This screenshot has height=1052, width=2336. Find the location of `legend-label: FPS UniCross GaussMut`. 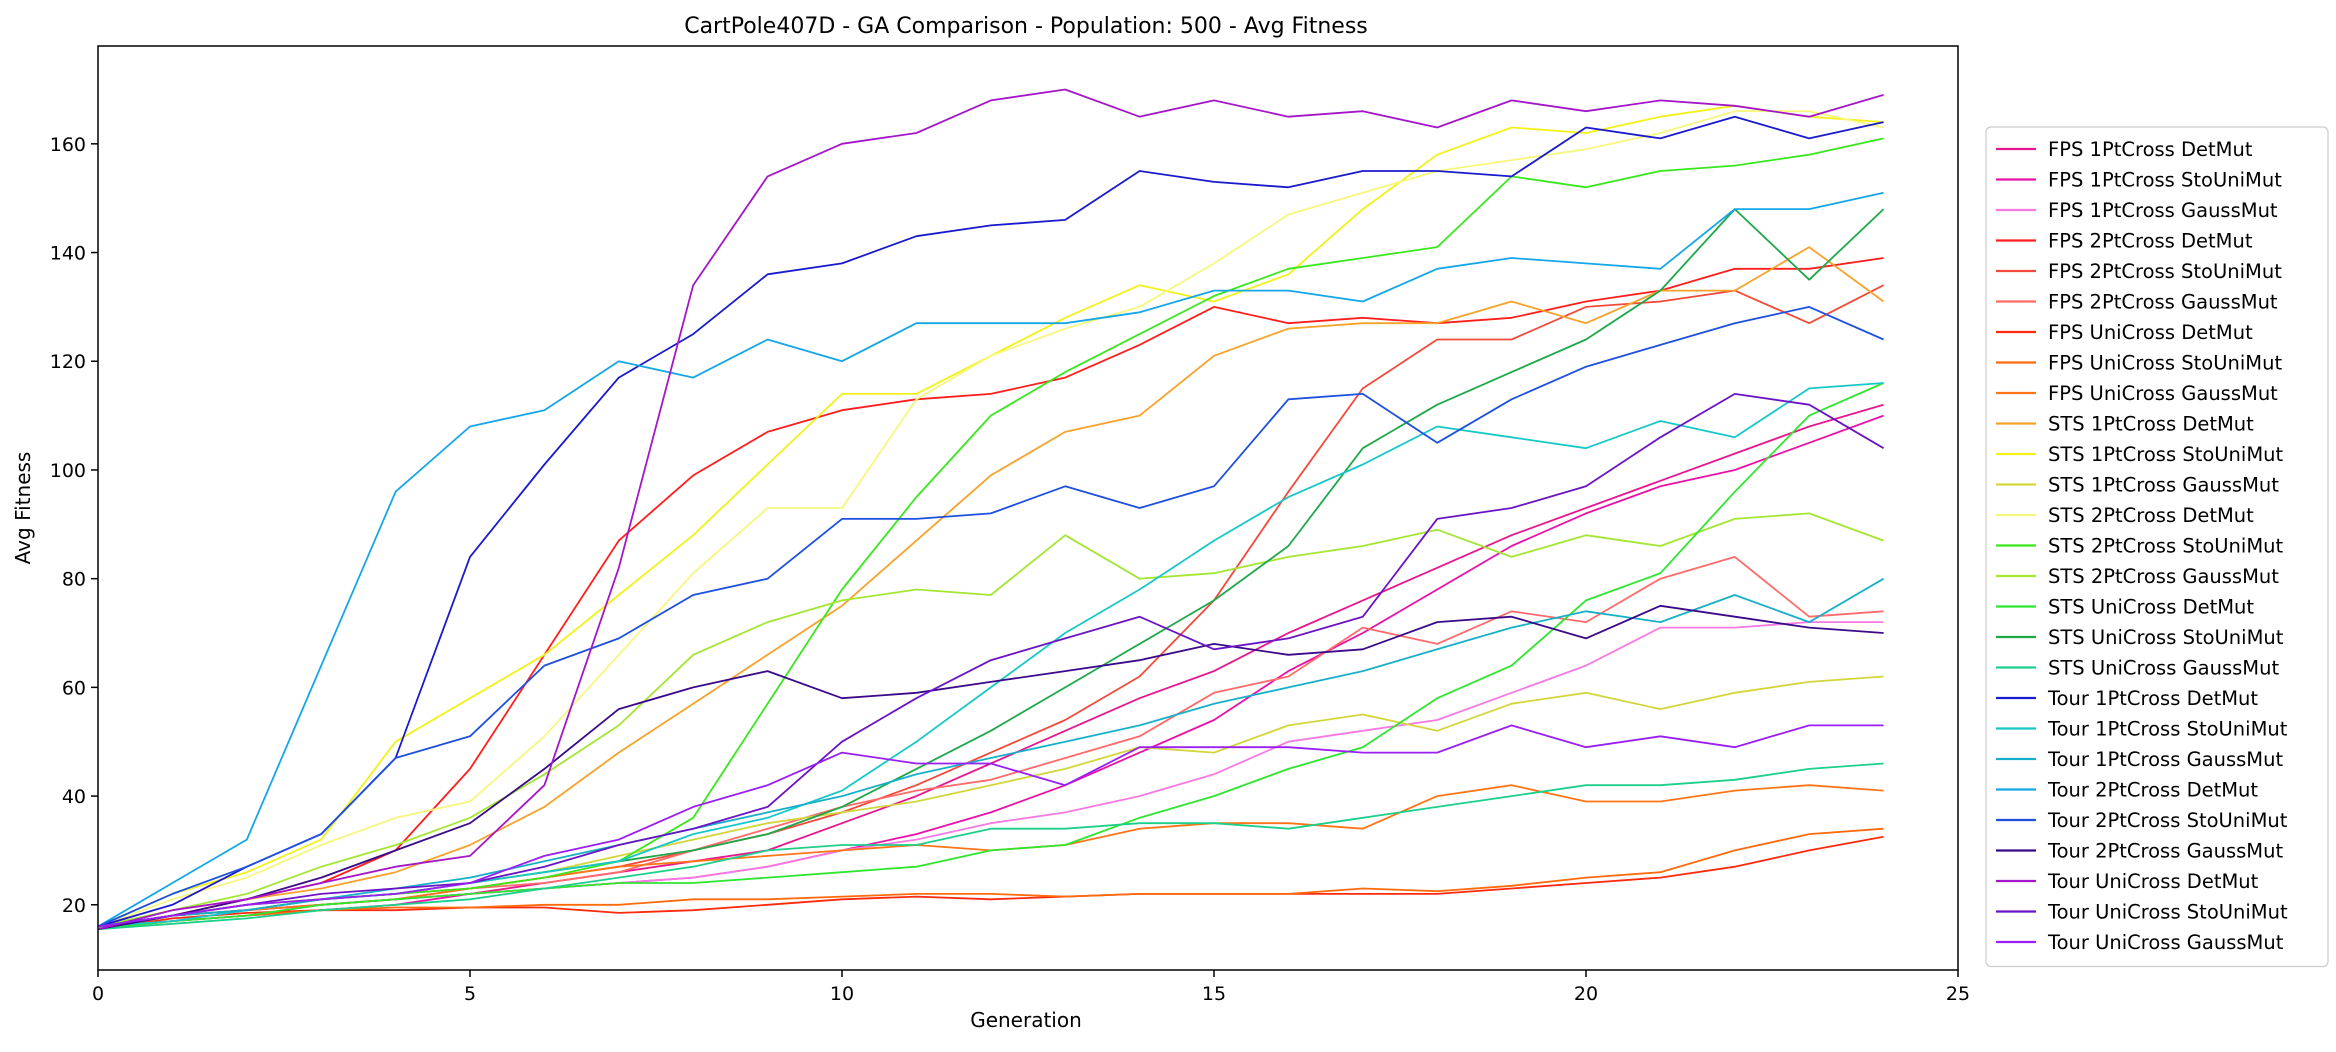

legend-label: FPS UniCross GaussMut is located at coordinates (2163, 393).